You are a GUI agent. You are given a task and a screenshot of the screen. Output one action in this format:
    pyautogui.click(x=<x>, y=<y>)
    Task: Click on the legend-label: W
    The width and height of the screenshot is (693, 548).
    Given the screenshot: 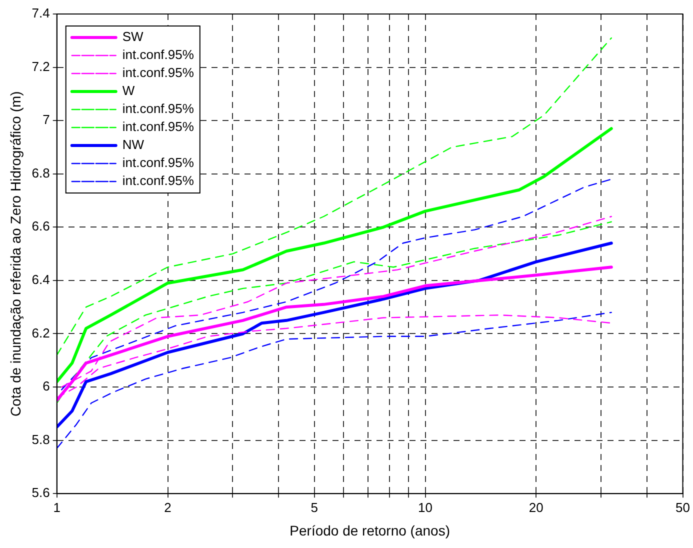 What is the action you would take?
    pyautogui.click(x=129, y=90)
    